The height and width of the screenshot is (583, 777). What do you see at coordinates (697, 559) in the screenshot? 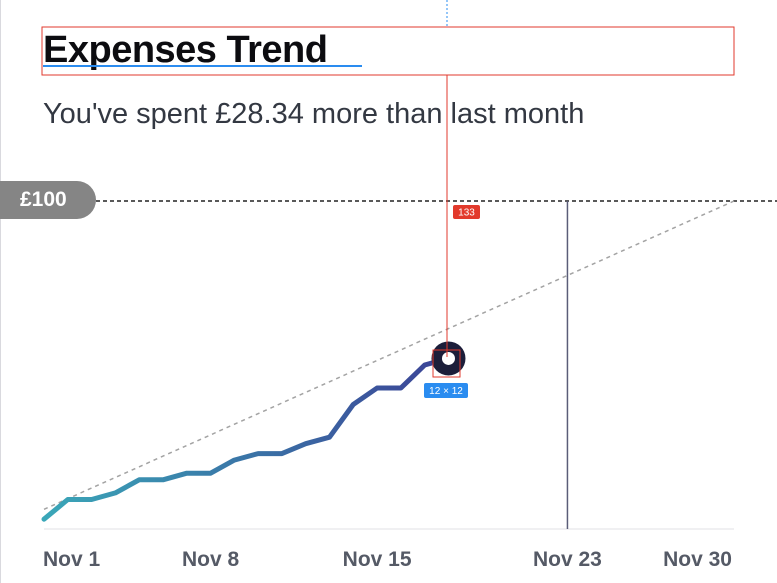
I see `x-tick-label: Nov 30` at bounding box center [697, 559].